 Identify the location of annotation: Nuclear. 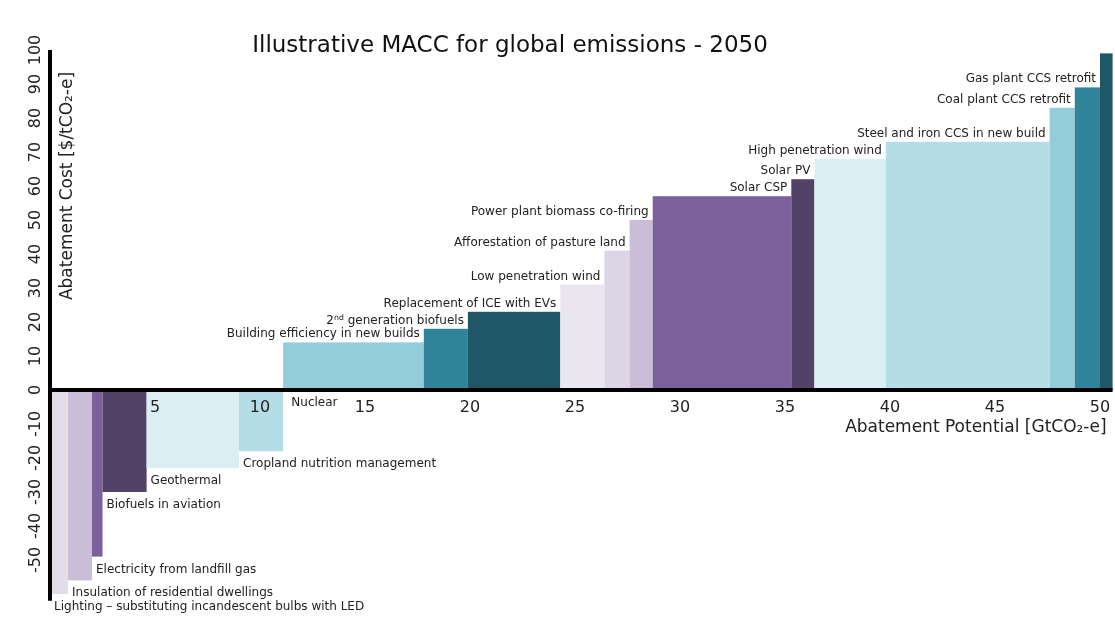
(314, 402).